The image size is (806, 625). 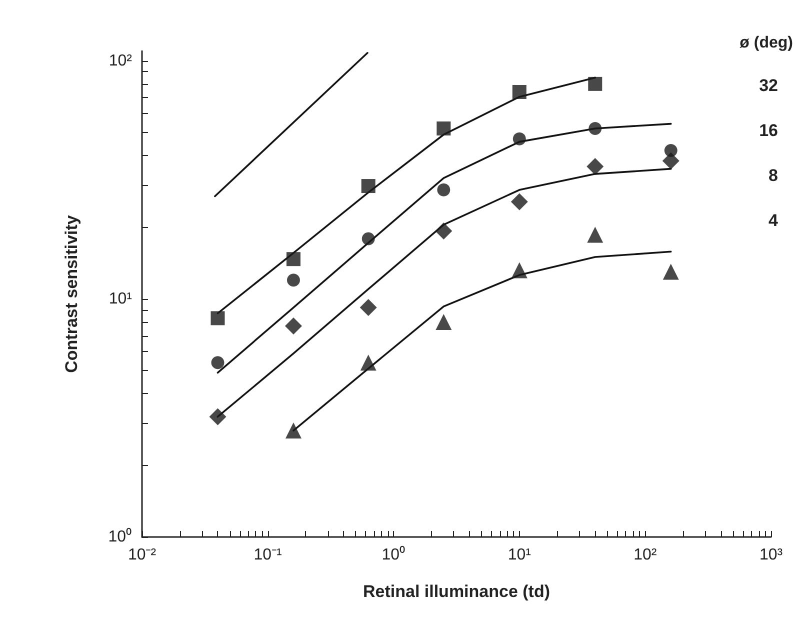 What do you see at coordinates (268, 555) in the screenshot?
I see `x-tick-label: 10⁻¹` at bounding box center [268, 555].